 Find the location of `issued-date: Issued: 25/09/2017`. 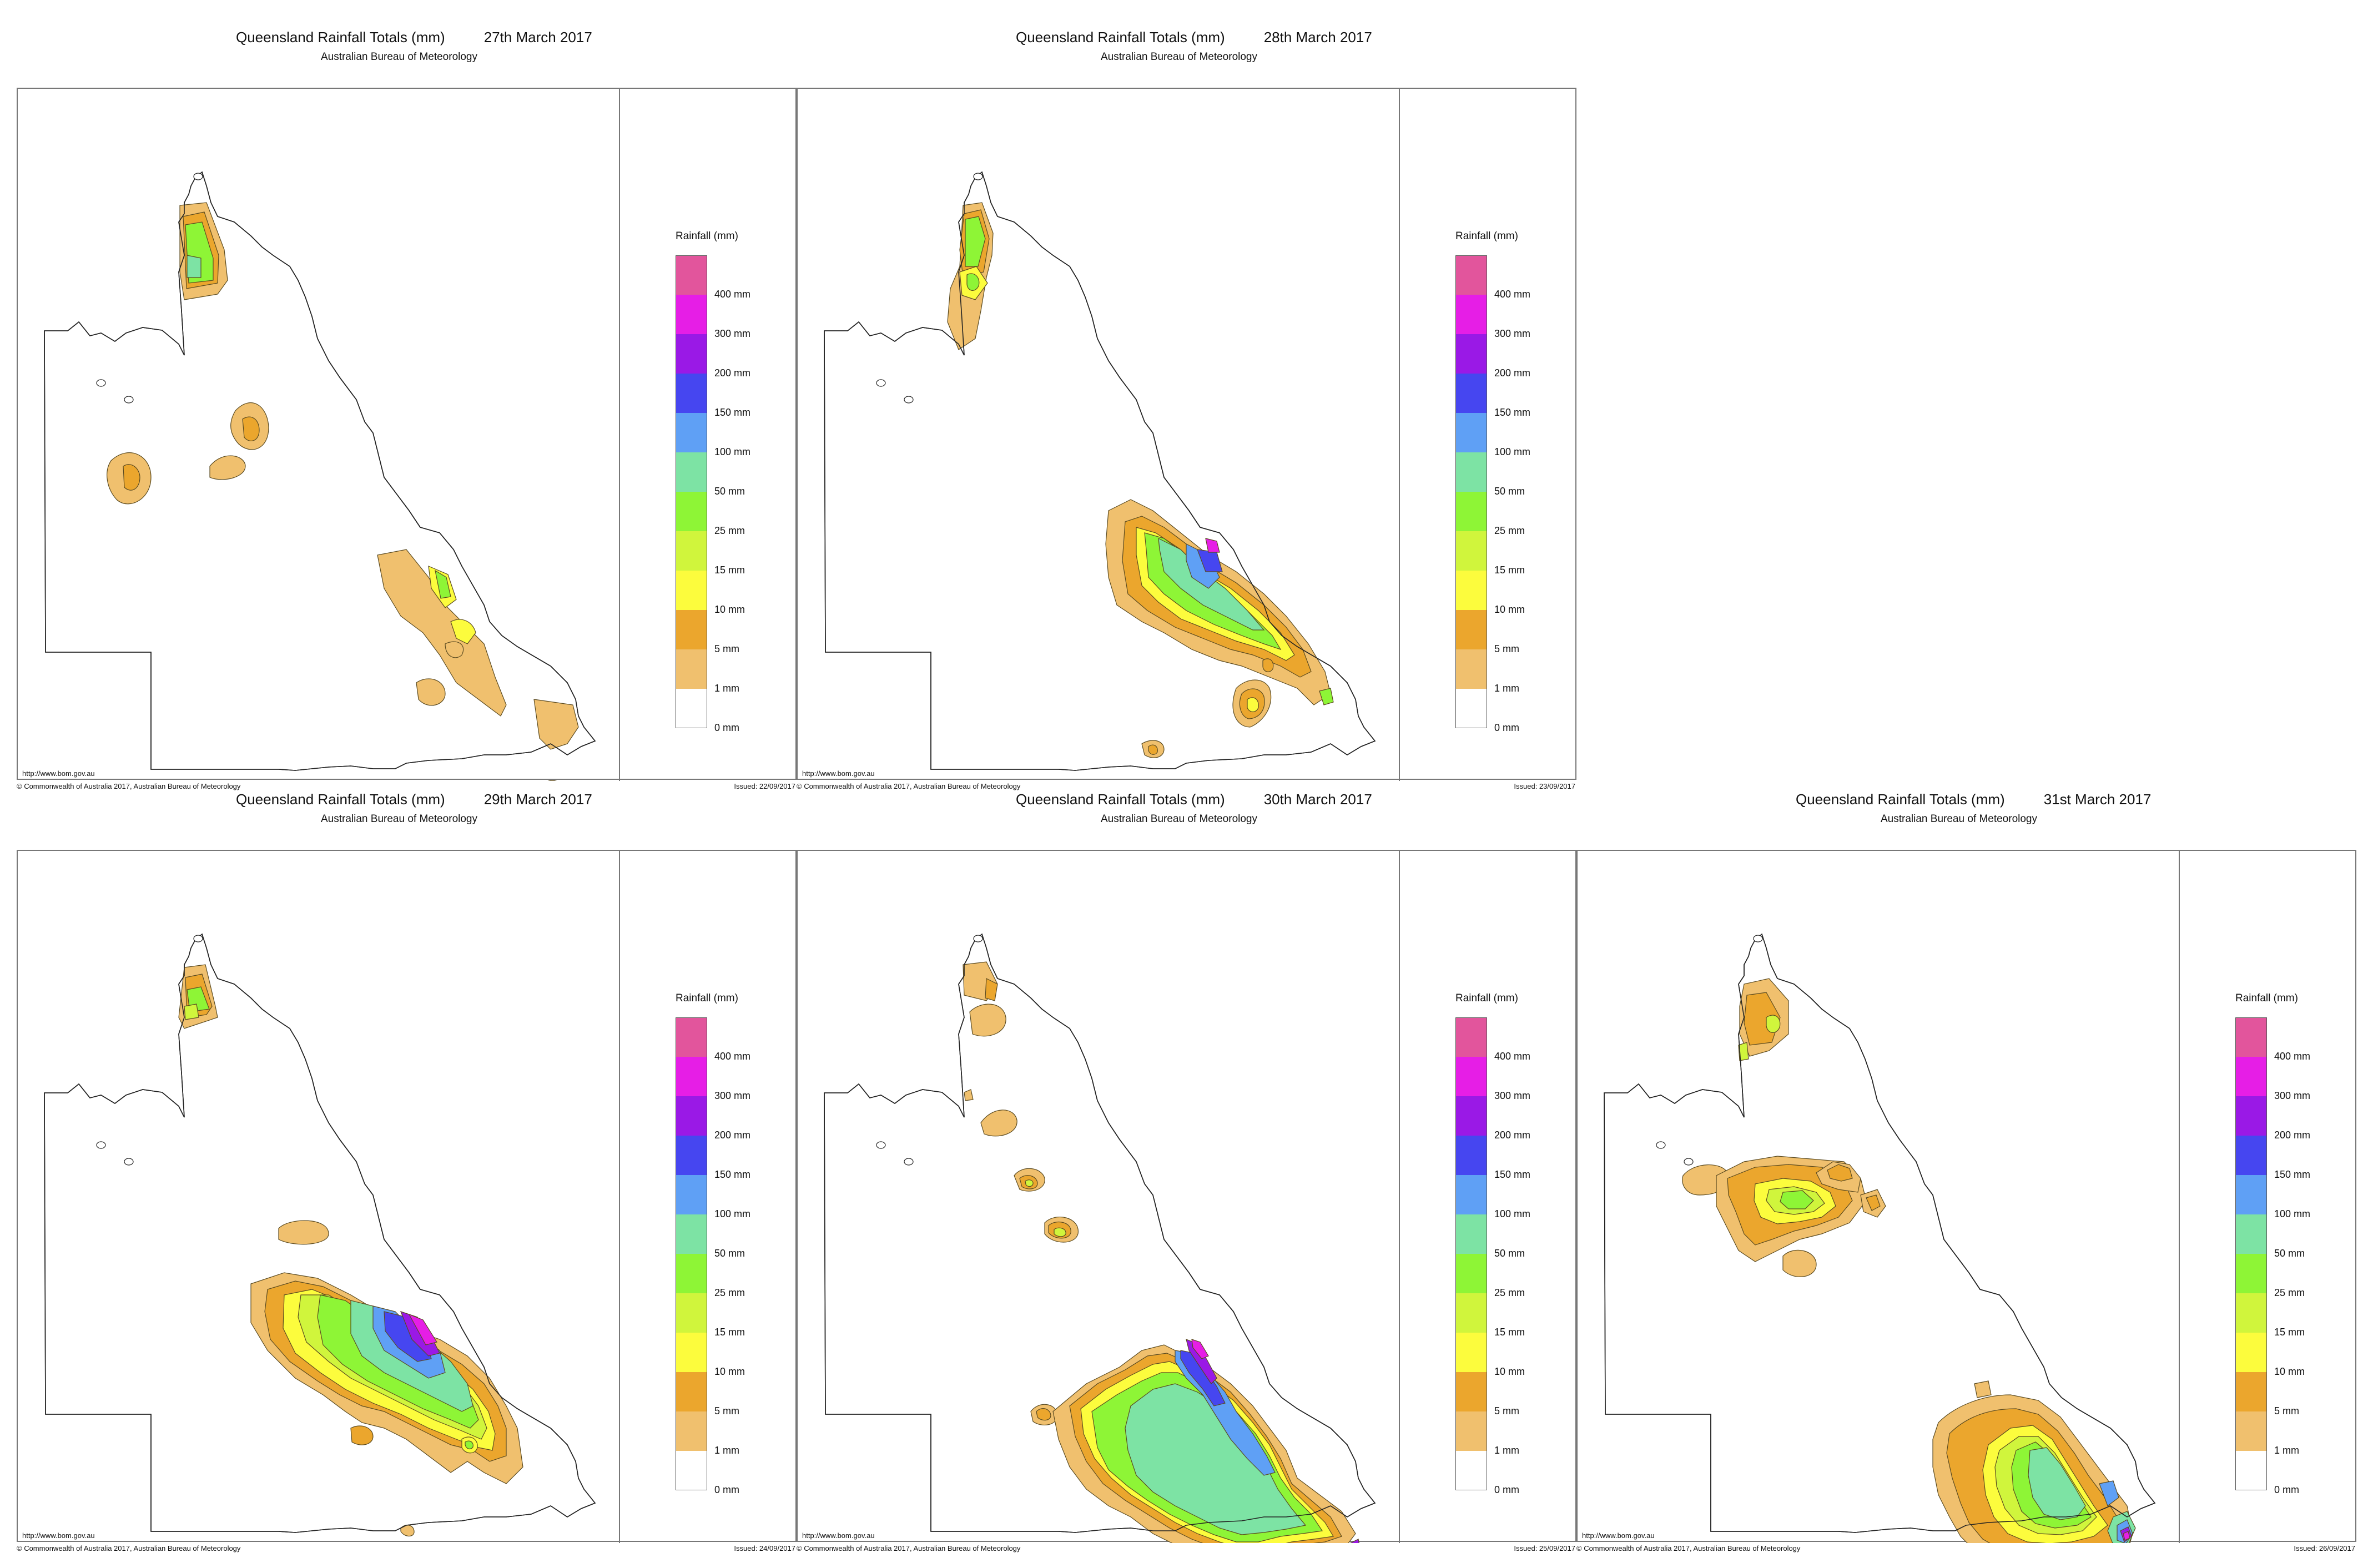

issued-date: Issued: 25/09/2017 is located at coordinates (1544, 1548).